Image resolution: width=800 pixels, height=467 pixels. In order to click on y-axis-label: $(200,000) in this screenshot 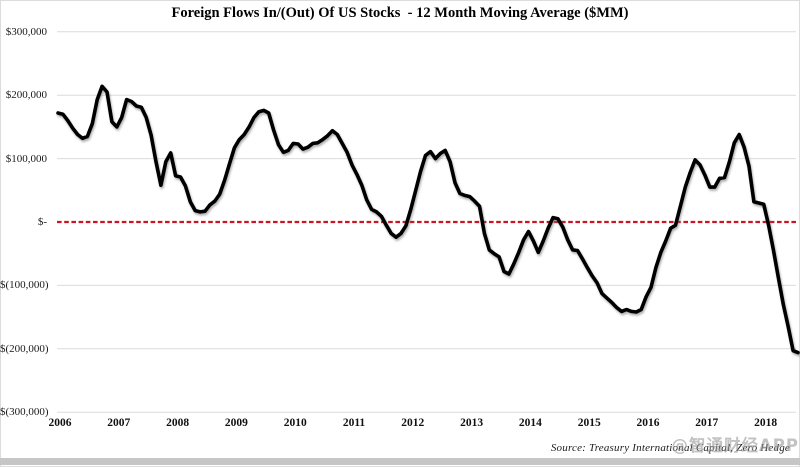, I will do `click(24, 348)`.